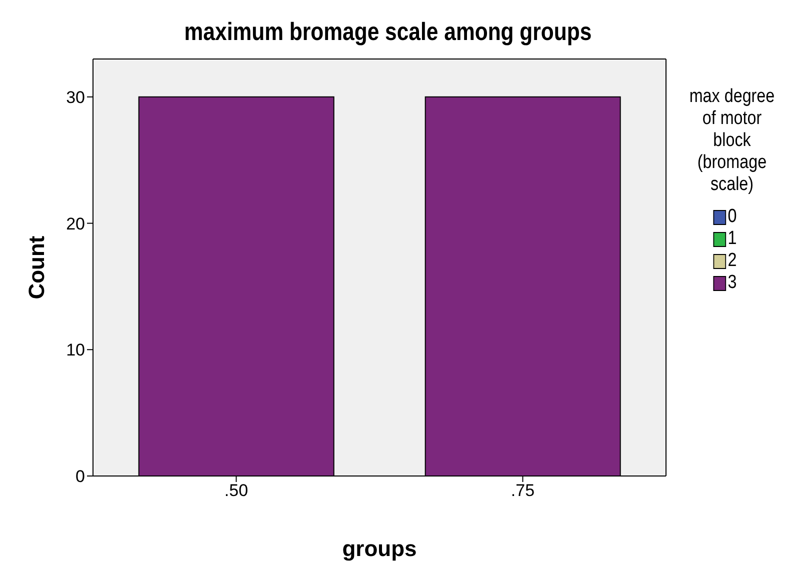  I want to click on legend-title: max degree of motor block (bromage scale), so click(732, 141).